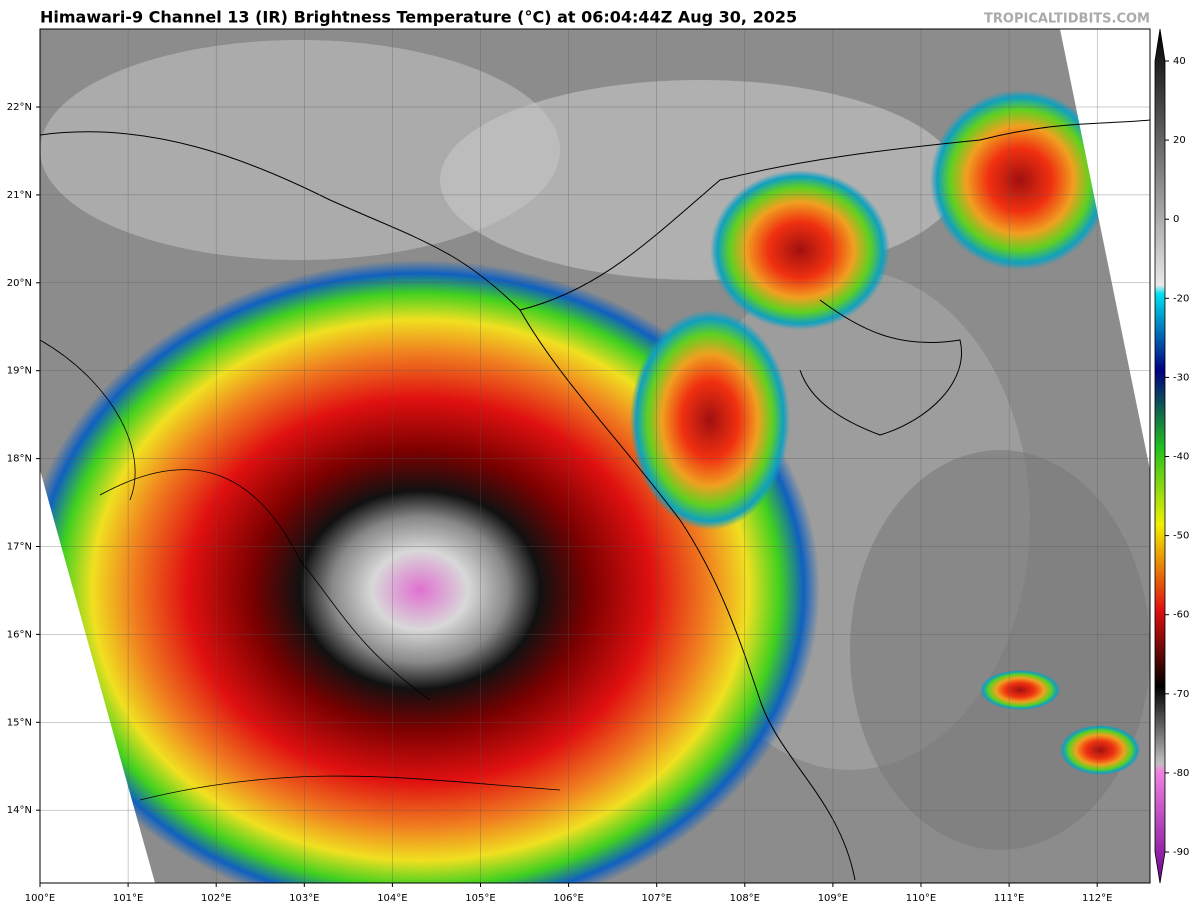 The image size is (1200, 910). Describe the element at coordinates (1181, 457) in the screenshot. I see `colorbar-label: -40` at that location.